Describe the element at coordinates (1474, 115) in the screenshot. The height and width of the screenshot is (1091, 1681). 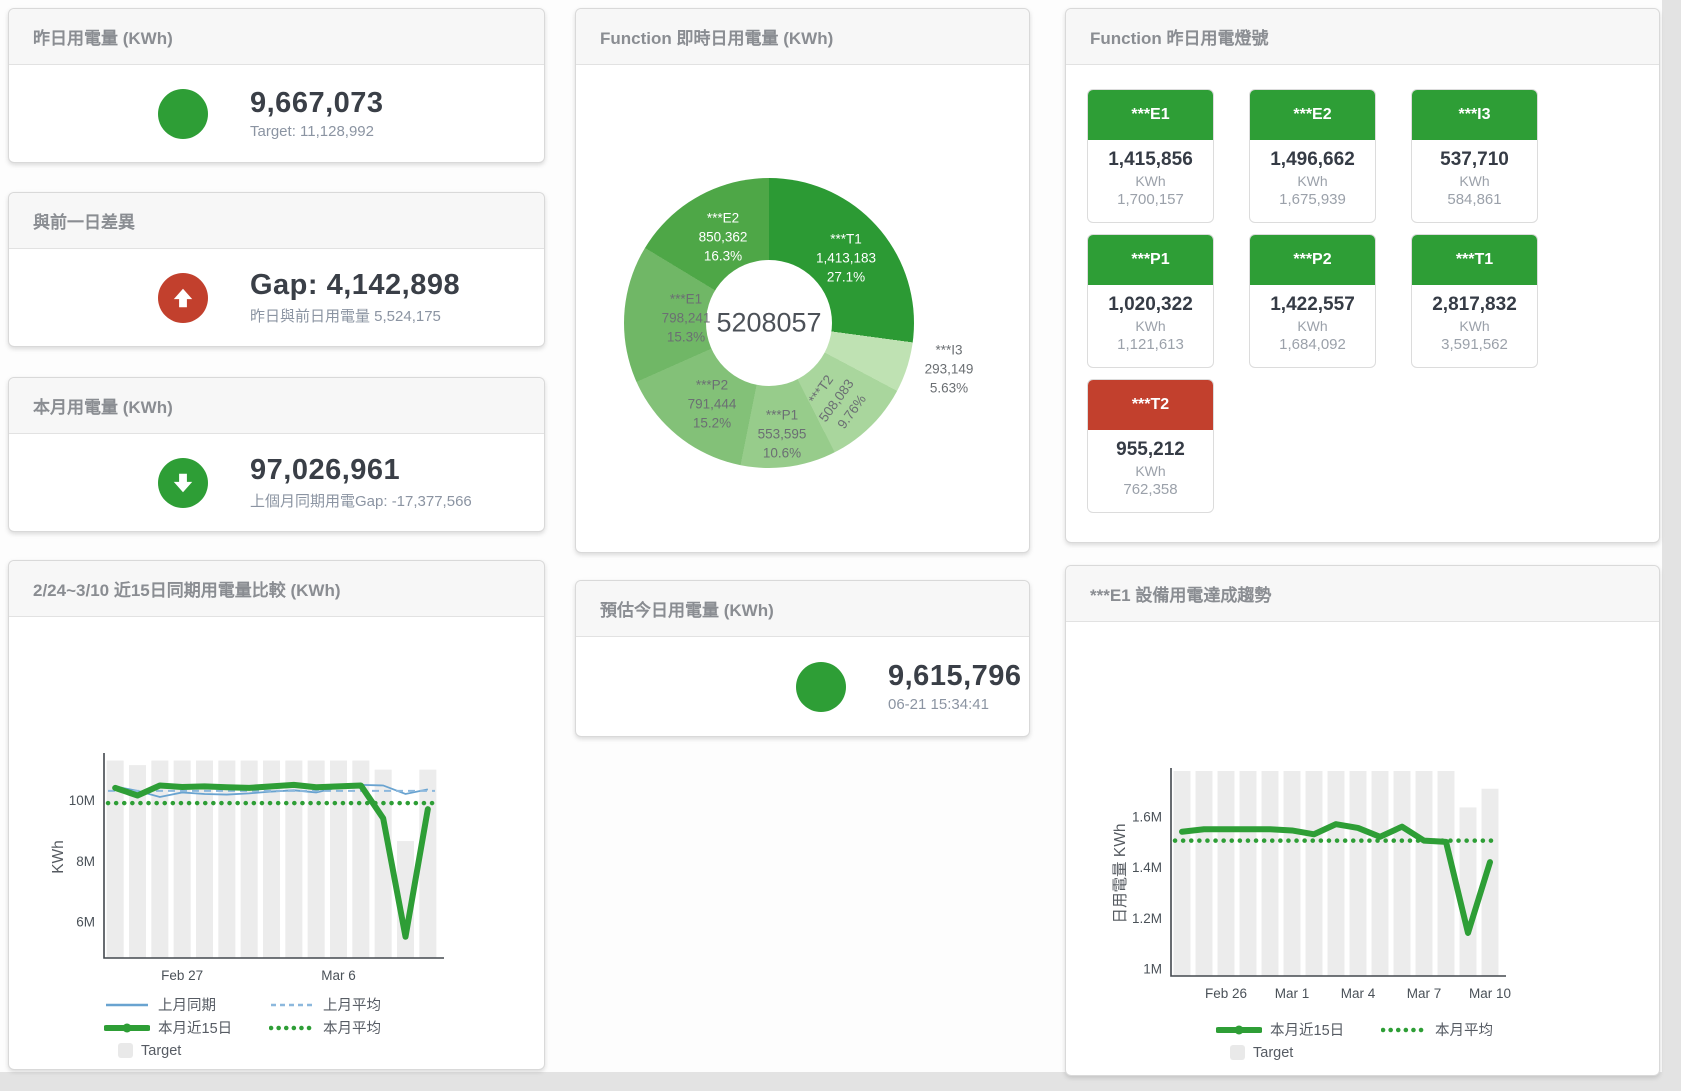
I see `tile-function-name: ***I3` at that location.